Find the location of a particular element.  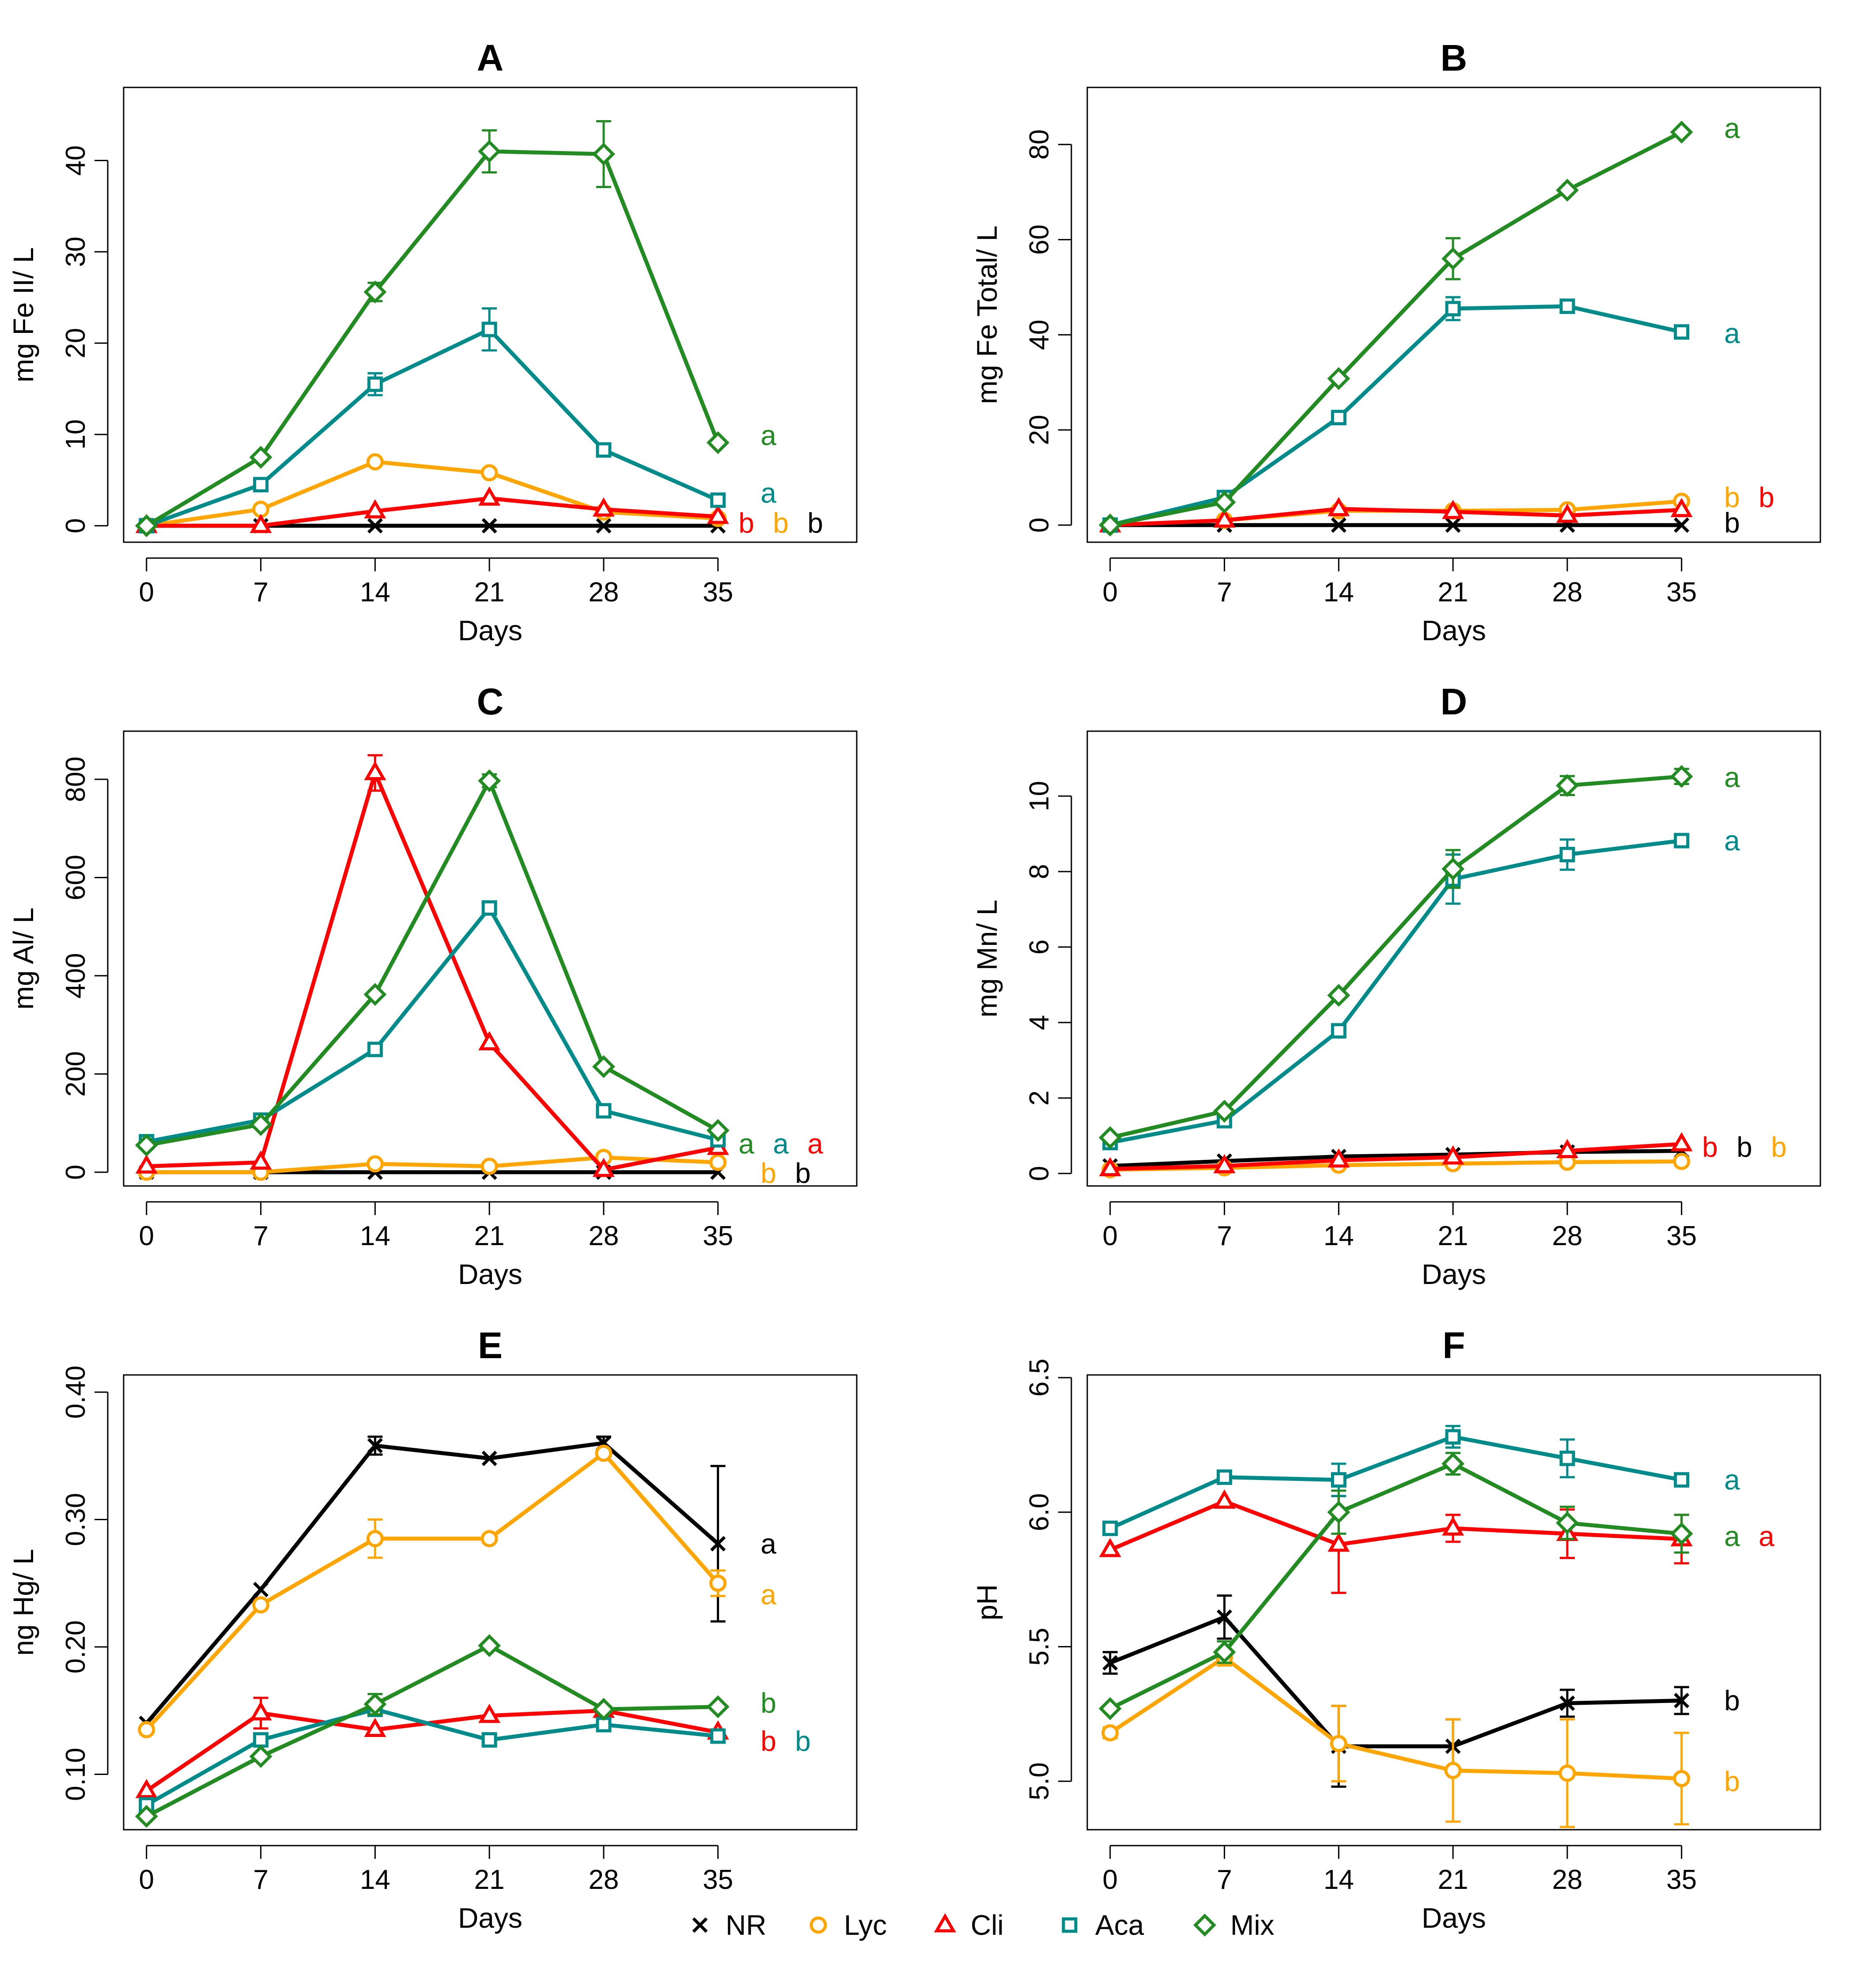

y-tick-label: 0.40 is located at coordinates (76, 1392).